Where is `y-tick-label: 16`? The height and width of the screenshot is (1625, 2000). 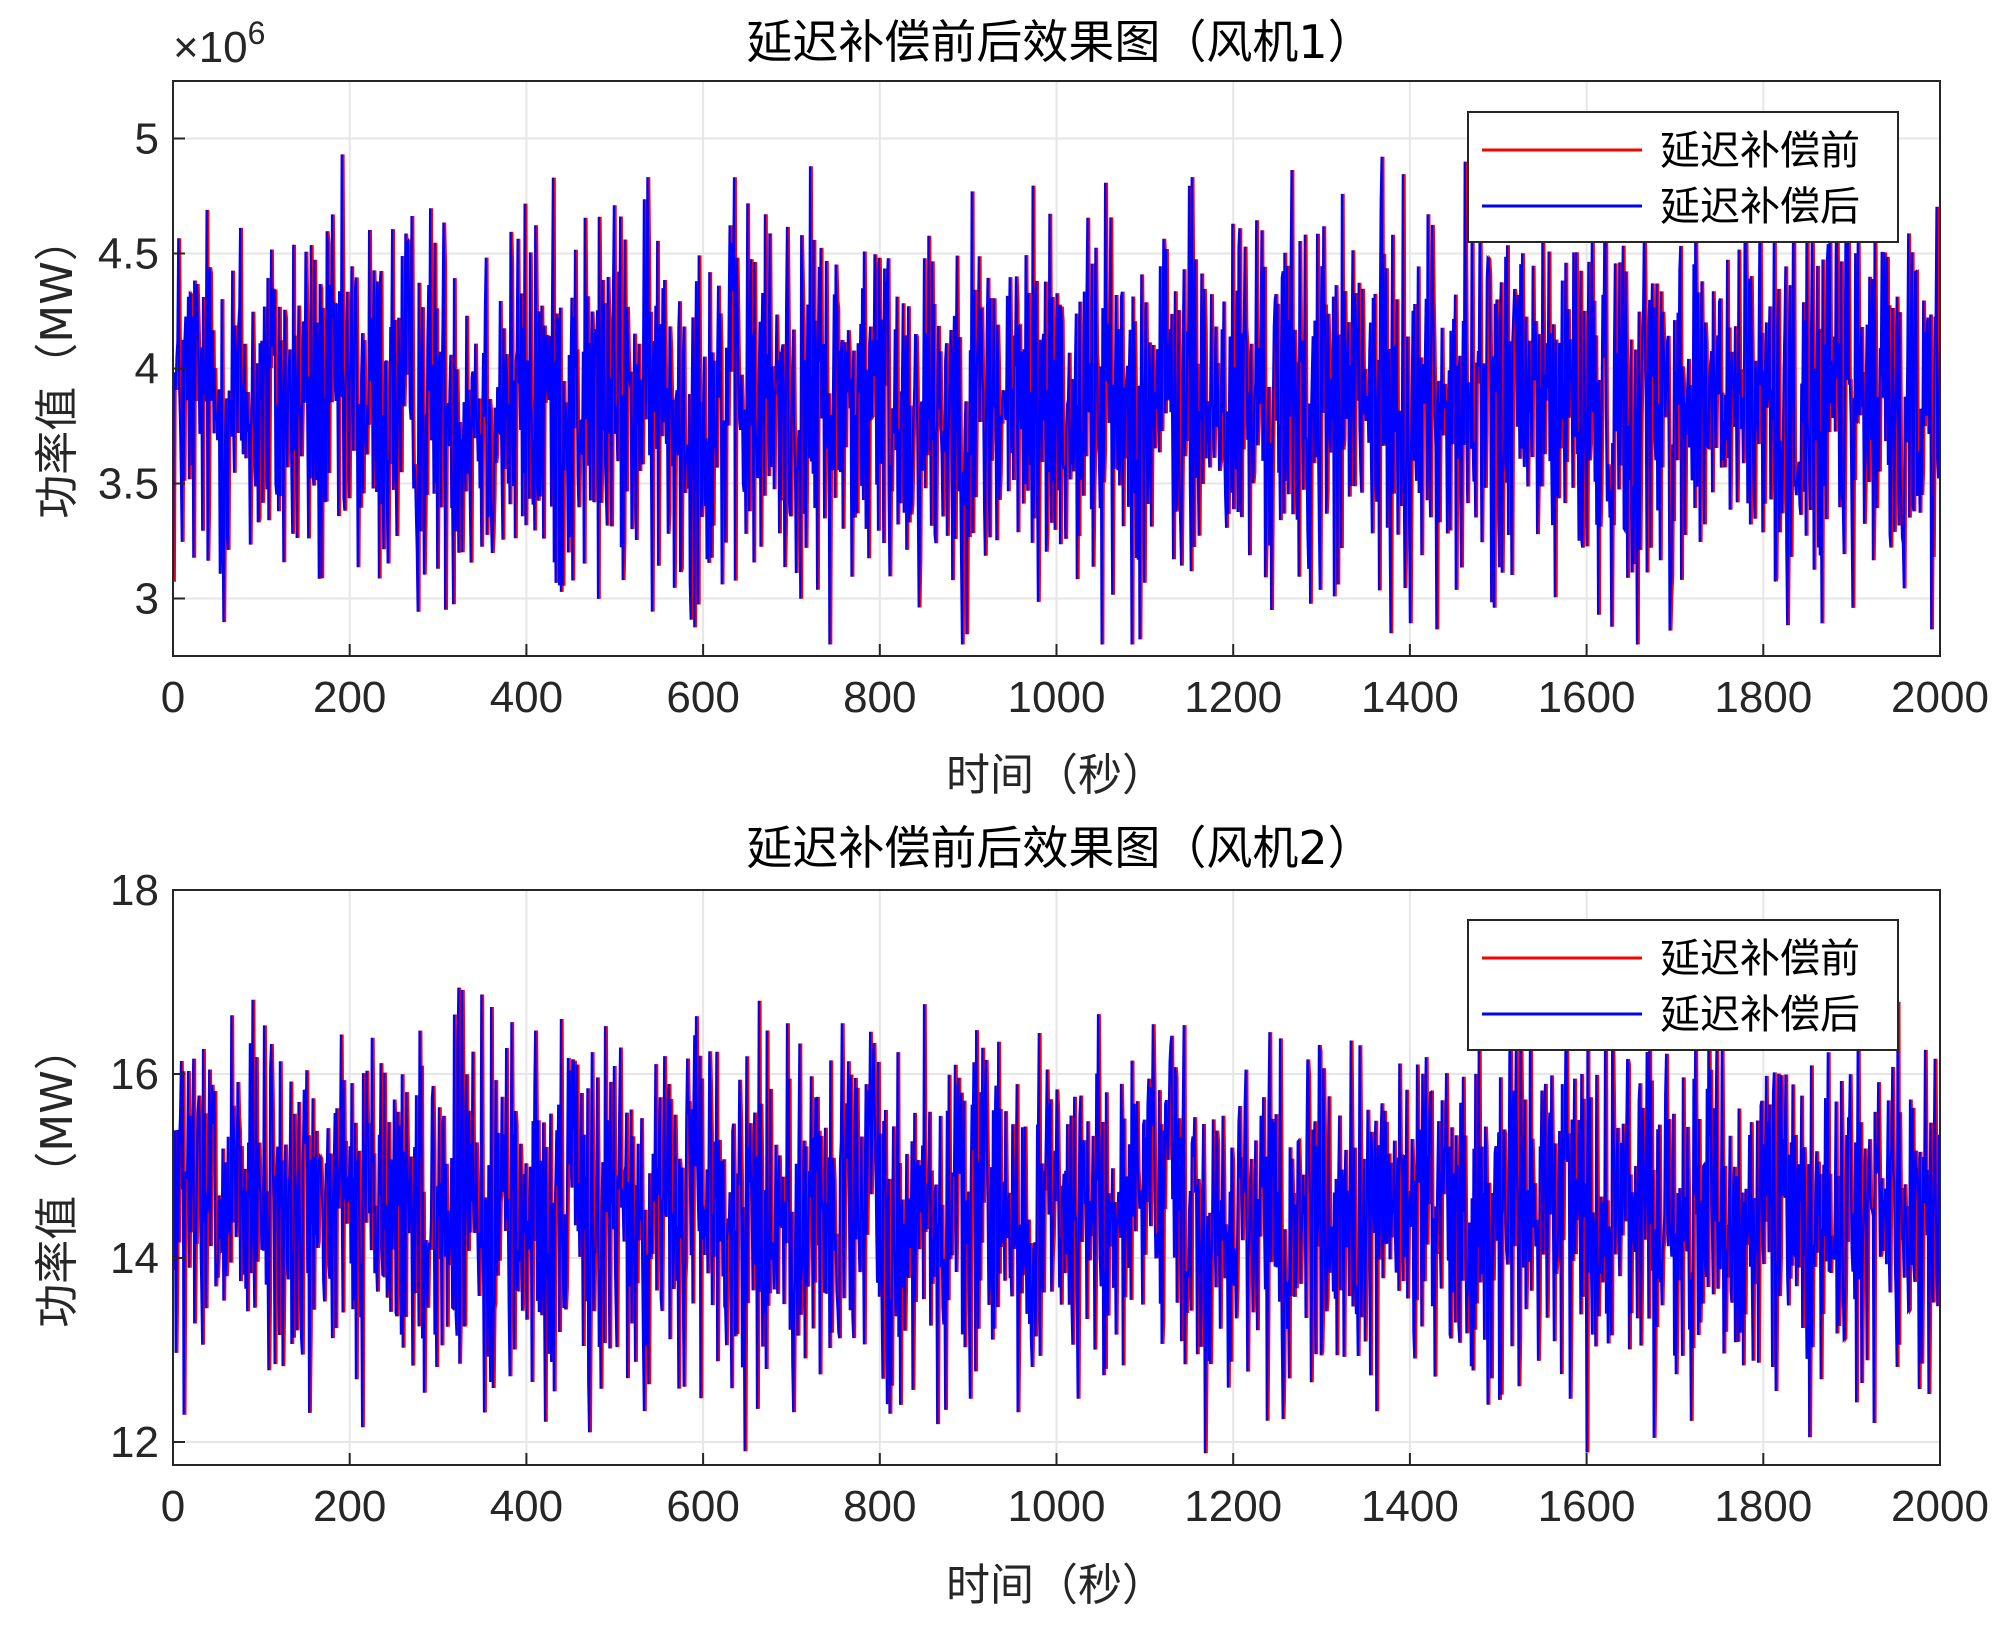
y-tick-label: 16 is located at coordinates (134, 1074).